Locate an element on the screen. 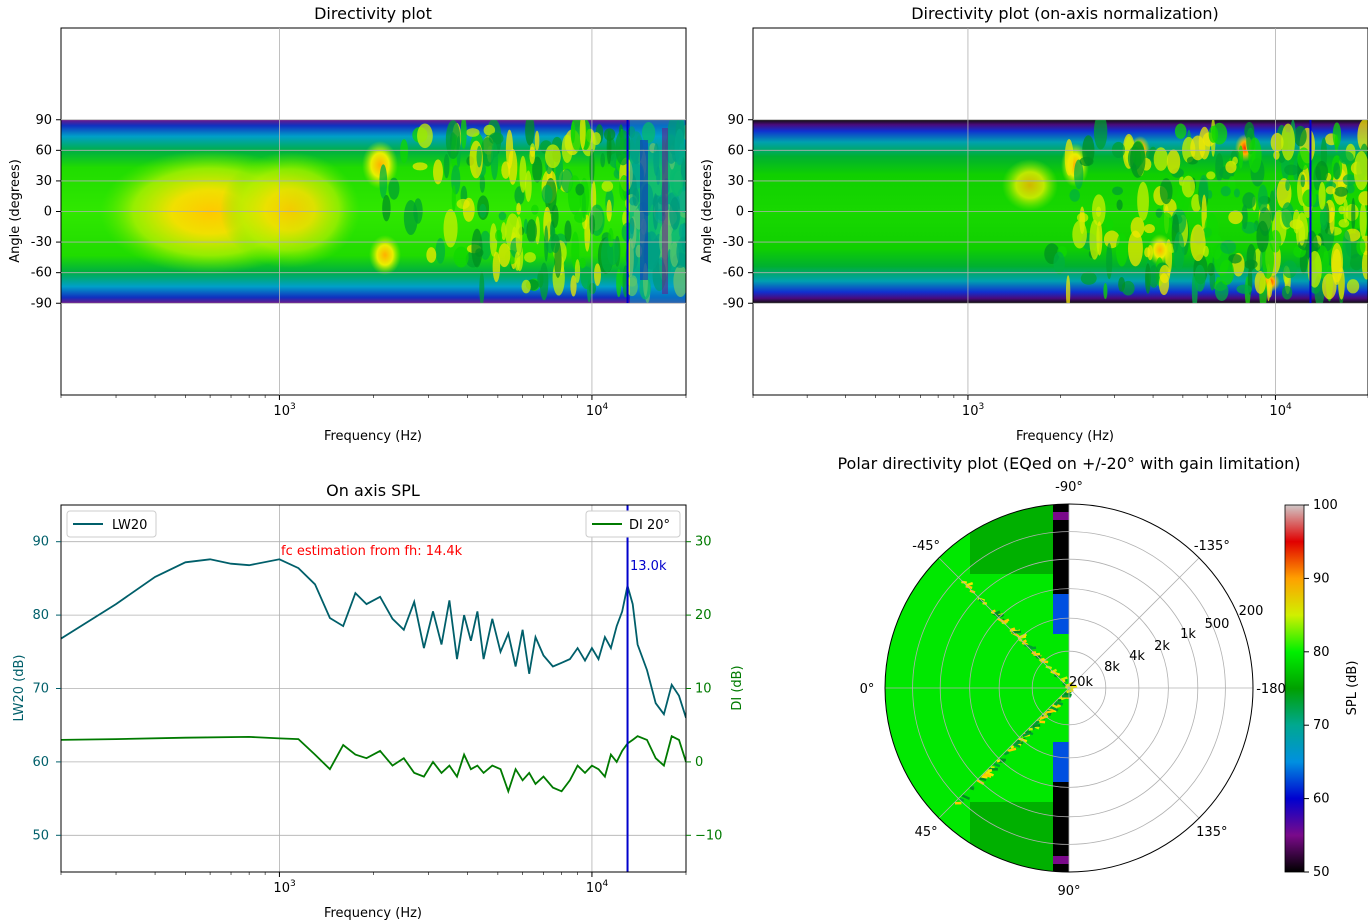 The height and width of the screenshot is (924, 1368). polar-angle-label: -180 is located at coordinates (1271, 689).